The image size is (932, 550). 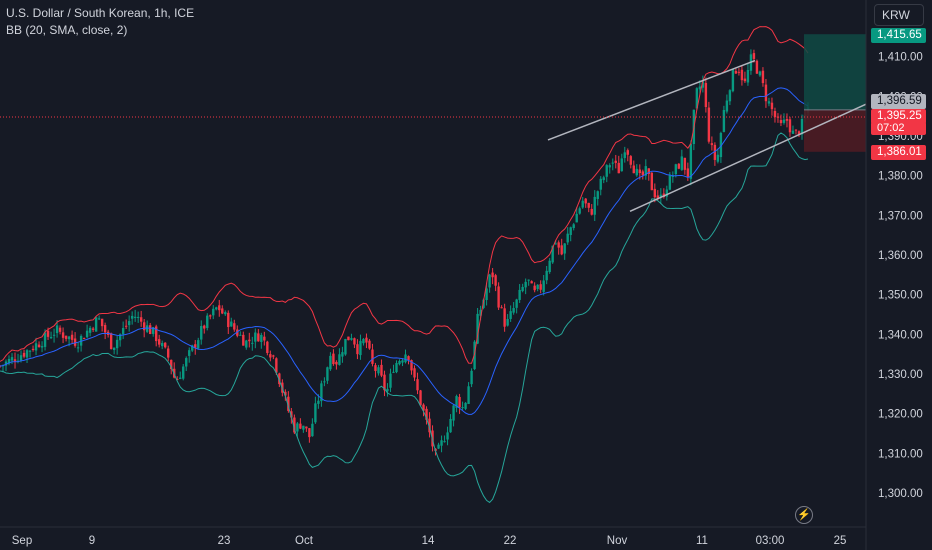 What do you see at coordinates (835, 72) in the screenshot?
I see `target-zone` at bounding box center [835, 72].